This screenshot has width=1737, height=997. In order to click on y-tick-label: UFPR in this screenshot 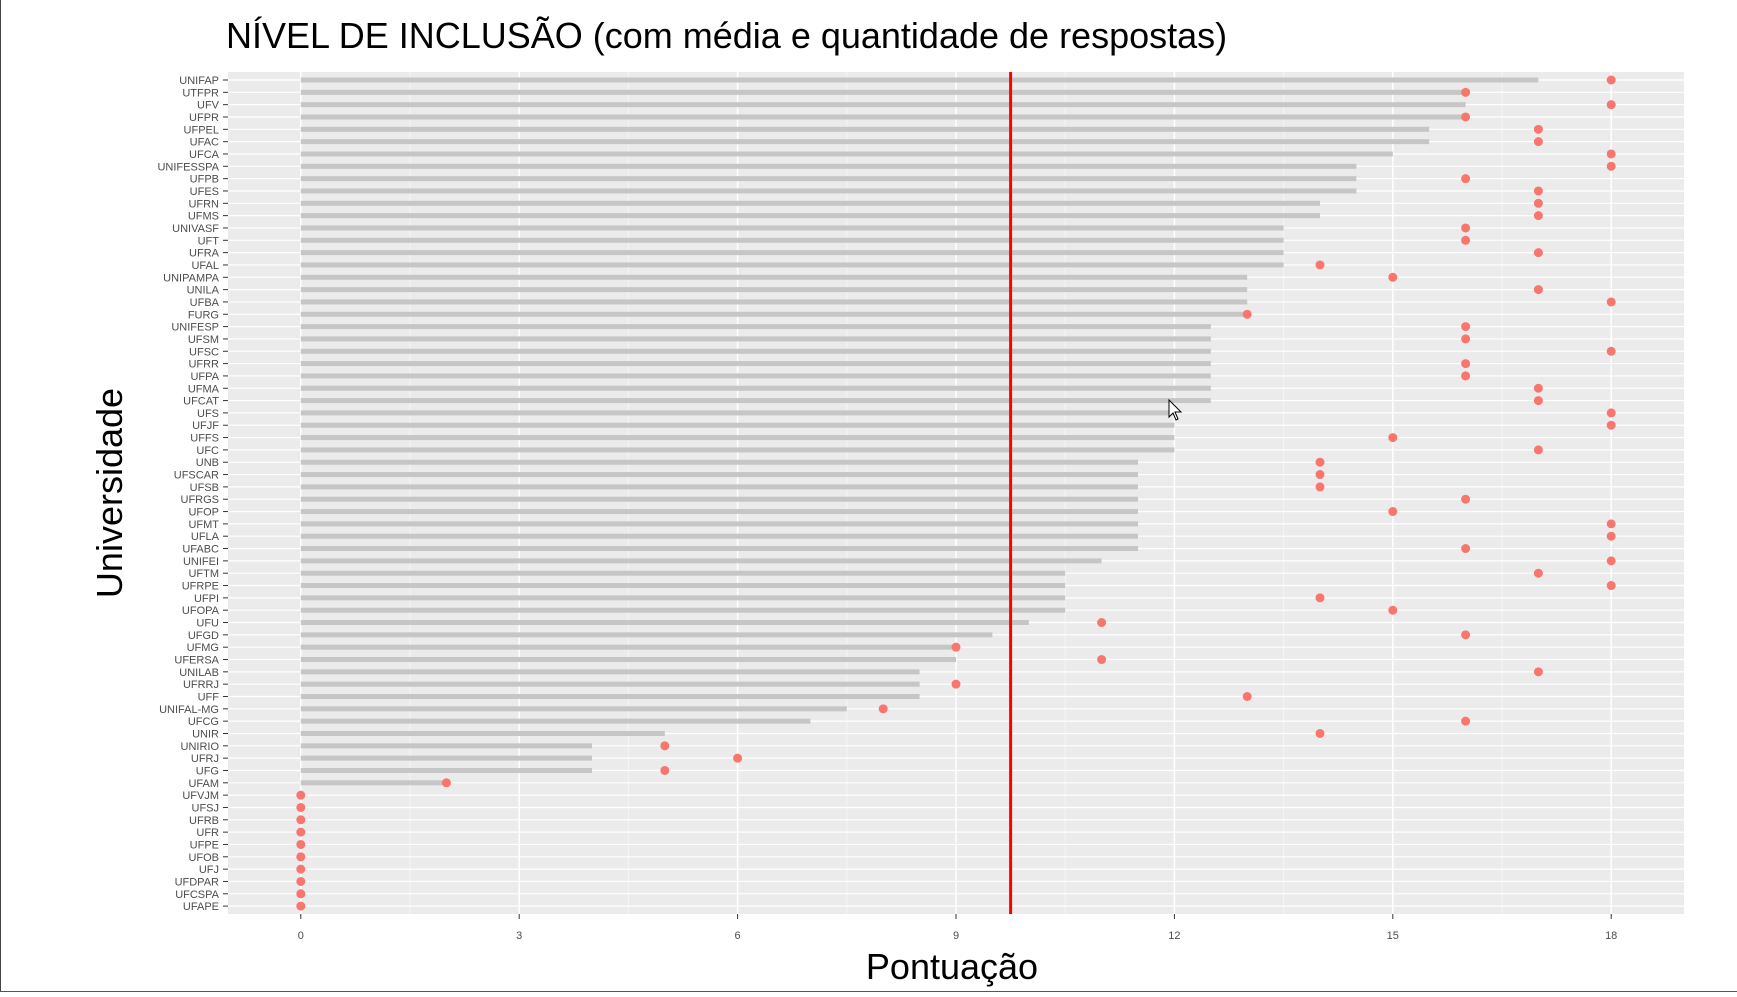, I will do `click(204, 118)`.